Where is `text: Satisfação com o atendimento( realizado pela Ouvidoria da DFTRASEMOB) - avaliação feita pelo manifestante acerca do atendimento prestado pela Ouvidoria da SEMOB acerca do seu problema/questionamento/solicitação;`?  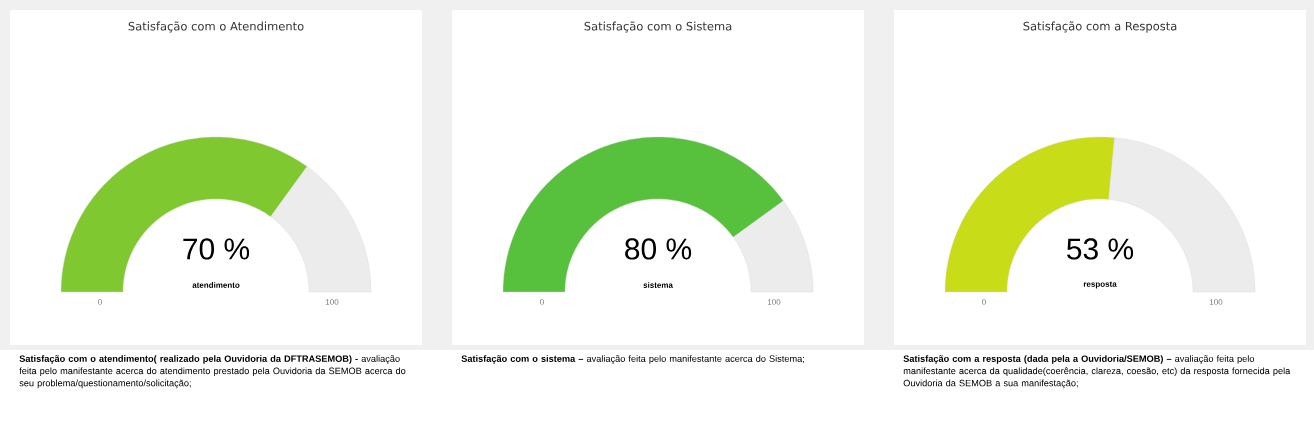 text: Satisfação com o atendimento( realizado pela Ouvidoria da DFTRASEMOB) - avaliação feita pelo manifestante acerca do atendimento prestado pela Ouvidoria da SEMOB acerca do seu problema/questionamento/solicitação; is located at coordinates (212, 372).